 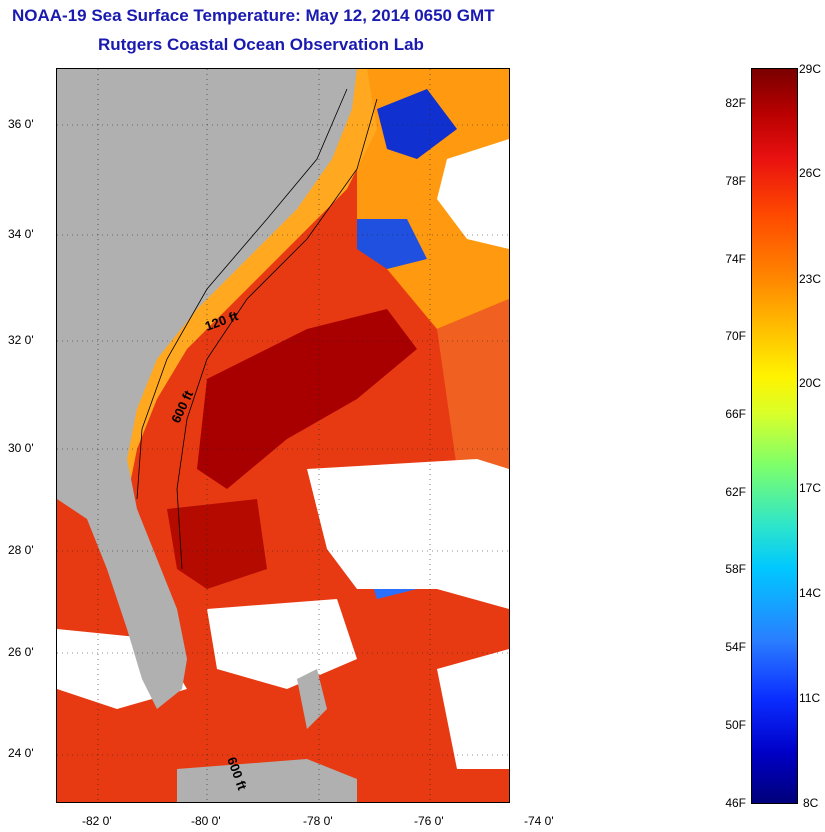 I want to click on colorbar-label-70f: 70F, so click(x=735, y=336).